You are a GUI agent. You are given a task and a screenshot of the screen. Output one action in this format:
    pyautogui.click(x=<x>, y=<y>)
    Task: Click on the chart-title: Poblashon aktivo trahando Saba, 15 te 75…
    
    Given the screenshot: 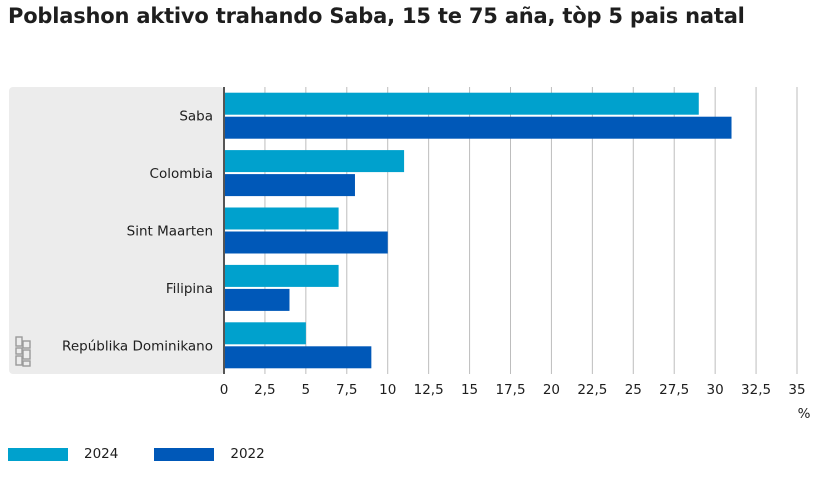 What is the action you would take?
    pyautogui.click(x=376, y=16)
    